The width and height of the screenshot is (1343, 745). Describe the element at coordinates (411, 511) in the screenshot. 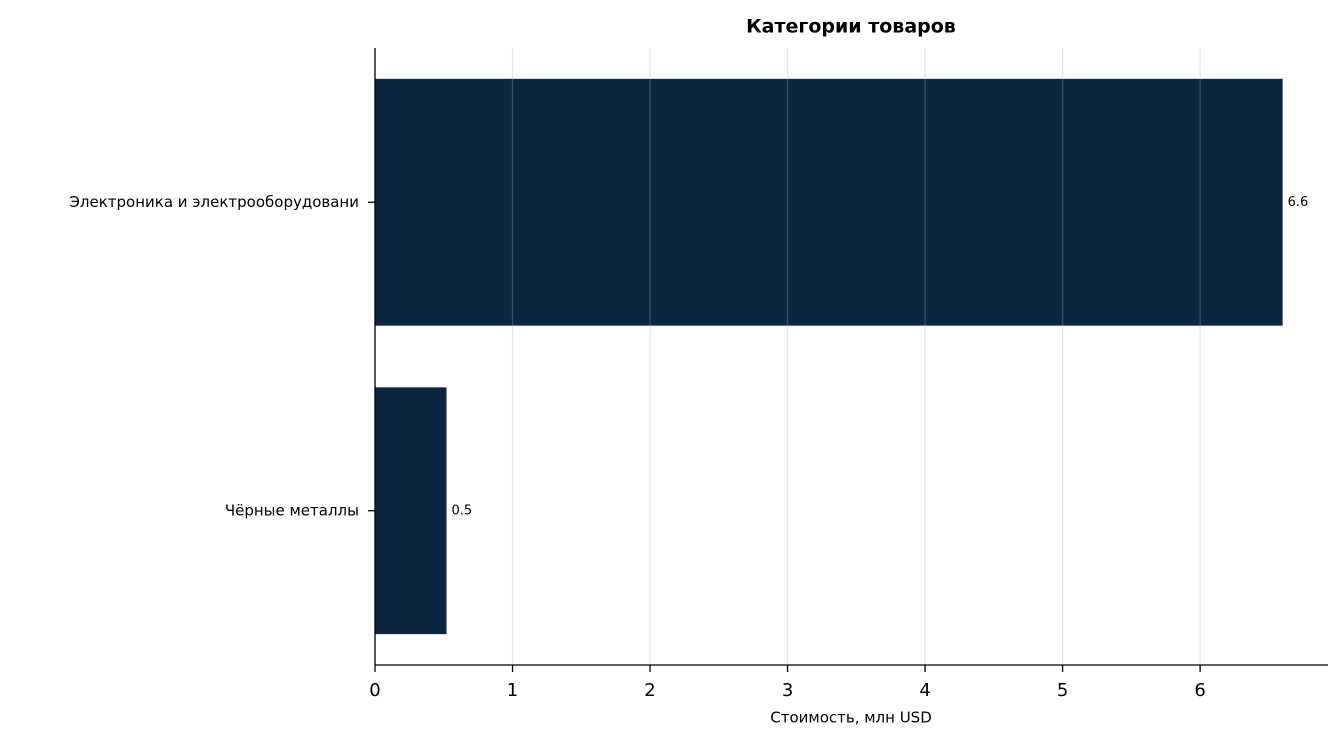

I see `bar` at that location.